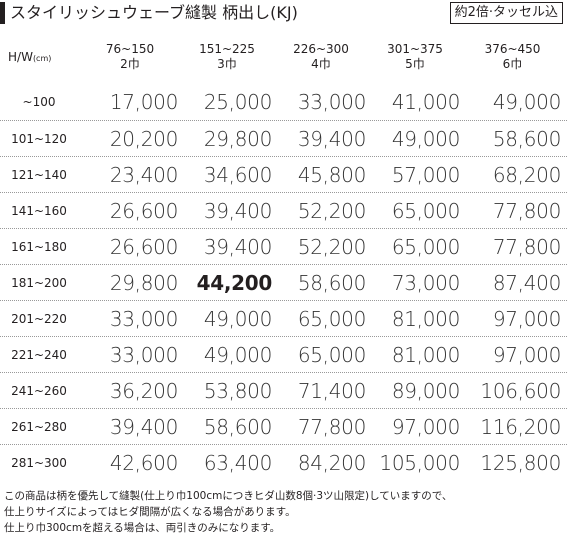 This screenshot has height=538, width=567. What do you see at coordinates (283, 462) in the screenshot?
I see `table-row: 281~300 42,600 63,400 84,200 105,000 125,800` at bounding box center [283, 462].